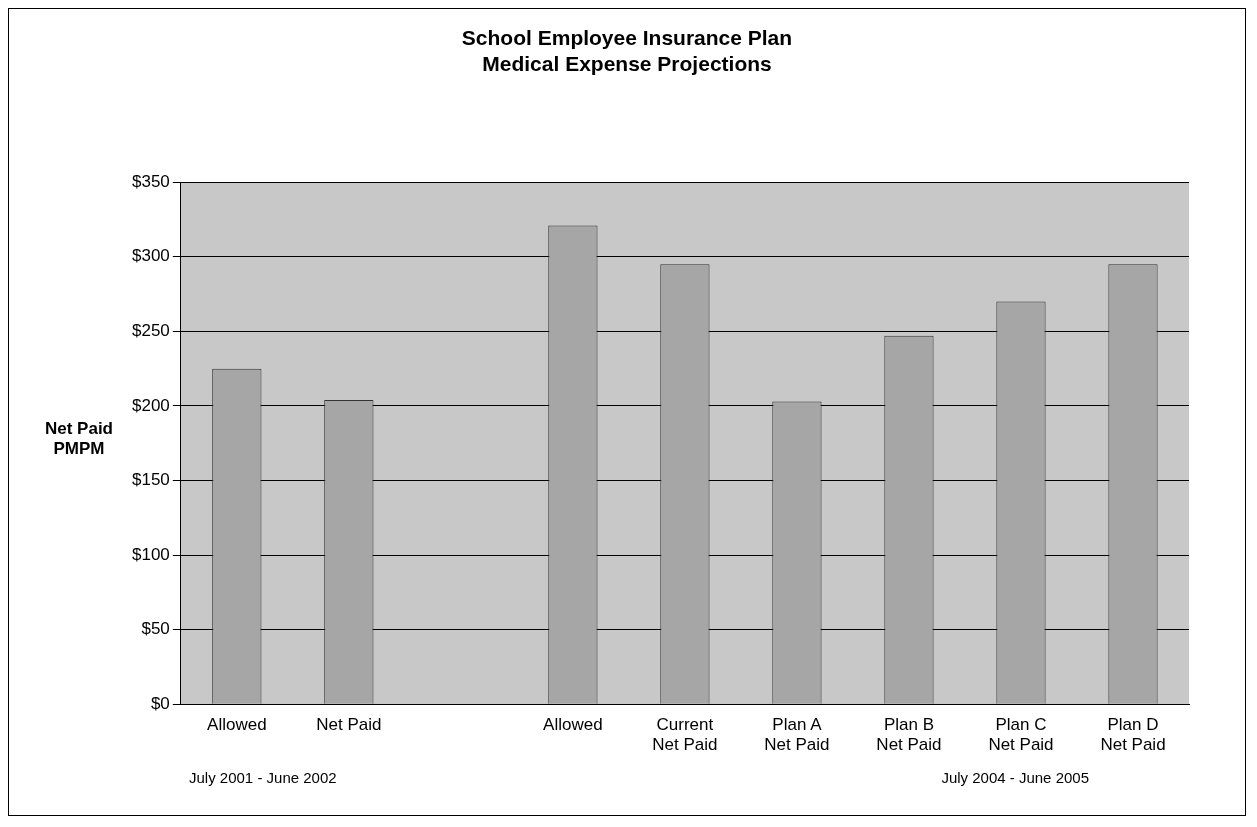 The width and height of the screenshot is (1257, 827). I want to click on y-tick-label: $150, so click(150, 480).